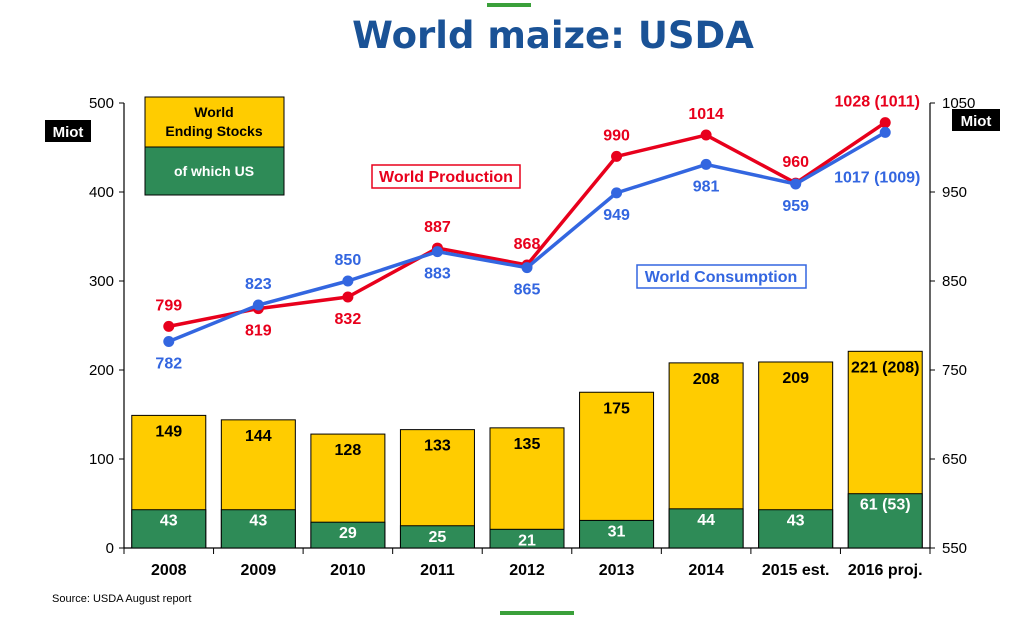  I want to click on consumption-data-label: 850, so click(348, 260).